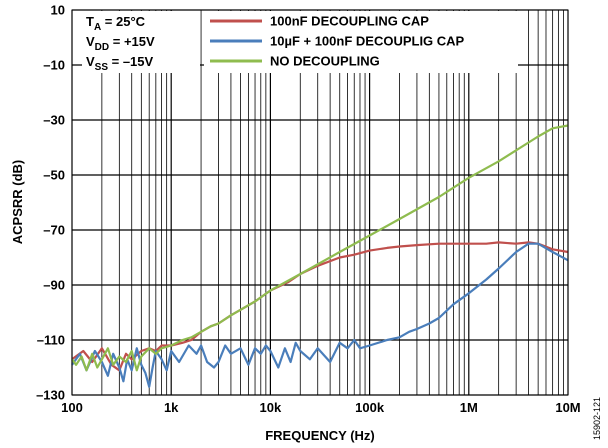 The width and height of the screenshot is (608, 448). I want to click on y-tick-labels: 10 –10 –30 –50 –70 –90 –110 –130, so click(50, 203).